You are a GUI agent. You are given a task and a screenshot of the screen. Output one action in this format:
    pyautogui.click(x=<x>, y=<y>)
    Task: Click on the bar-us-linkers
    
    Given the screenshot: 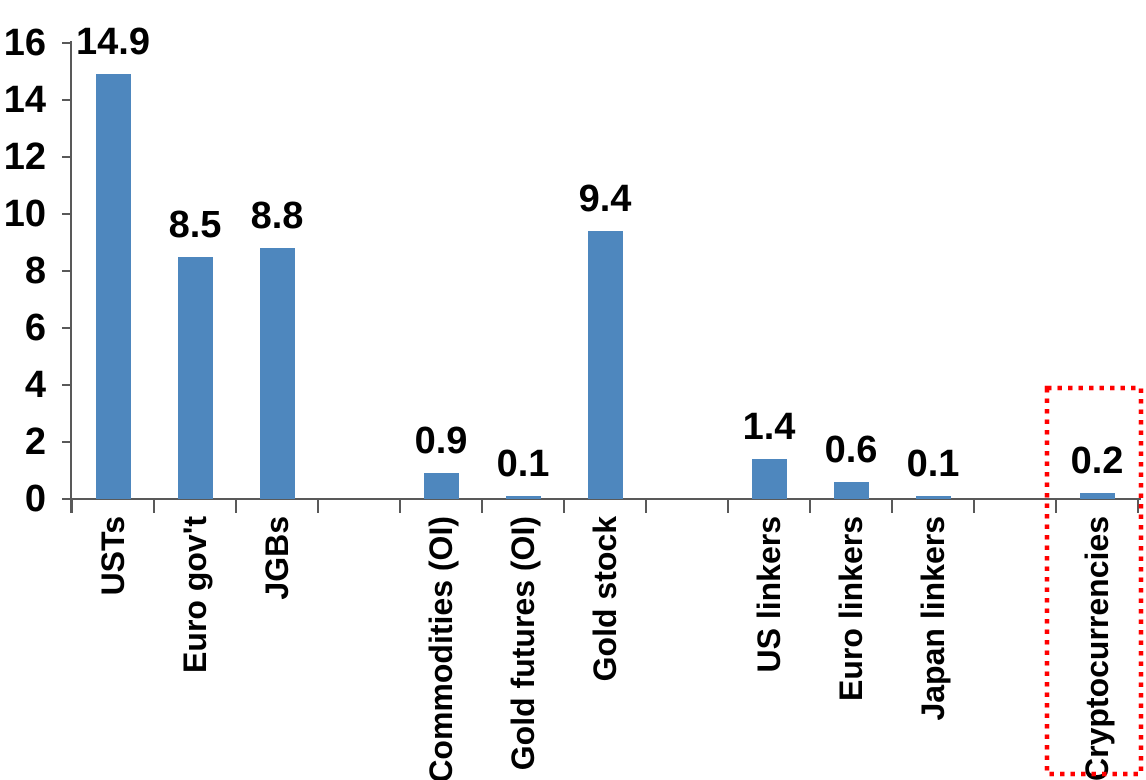 What is the action you would take?
    pyautogui.click(x=769, y=479)
    